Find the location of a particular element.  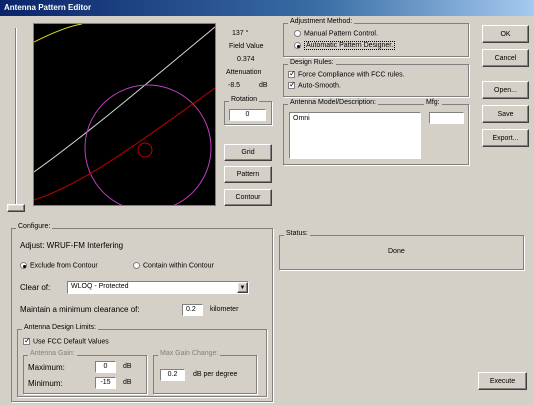

model-group: Antenna Model/Description: Mfg: is located at coordinates (376, 132).